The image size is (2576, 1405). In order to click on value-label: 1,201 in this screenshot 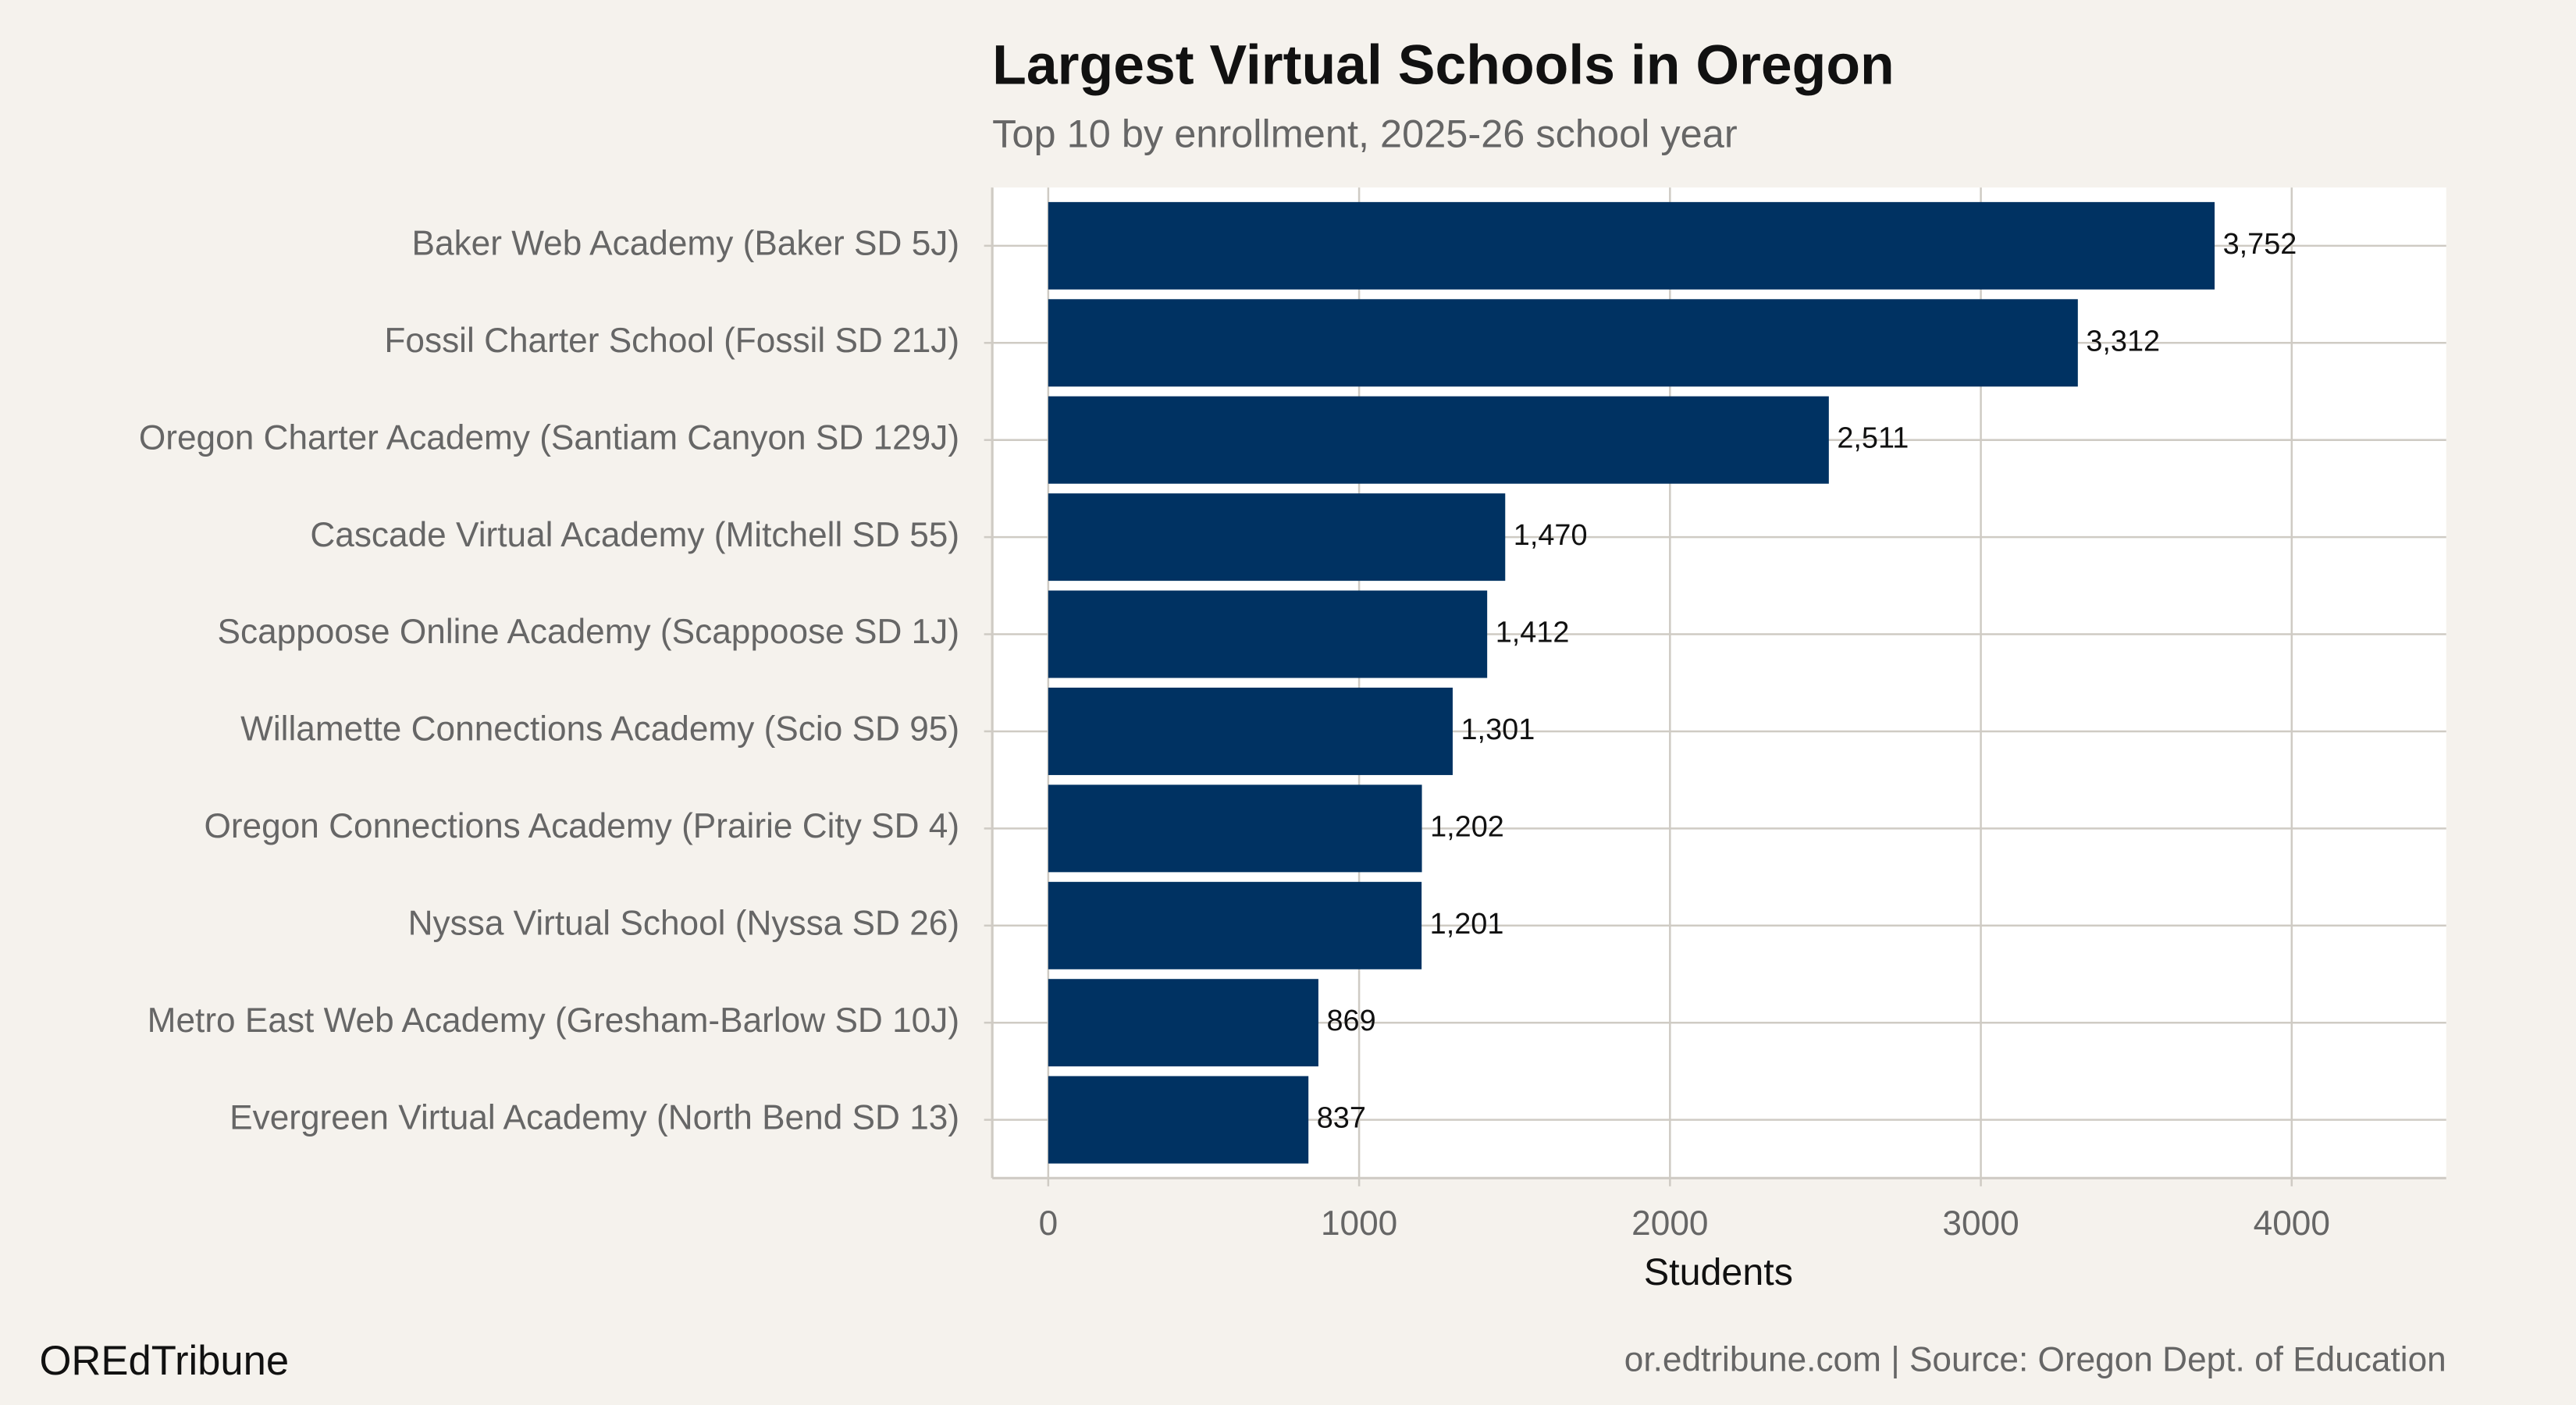, I will do `click(1467, 925)`.